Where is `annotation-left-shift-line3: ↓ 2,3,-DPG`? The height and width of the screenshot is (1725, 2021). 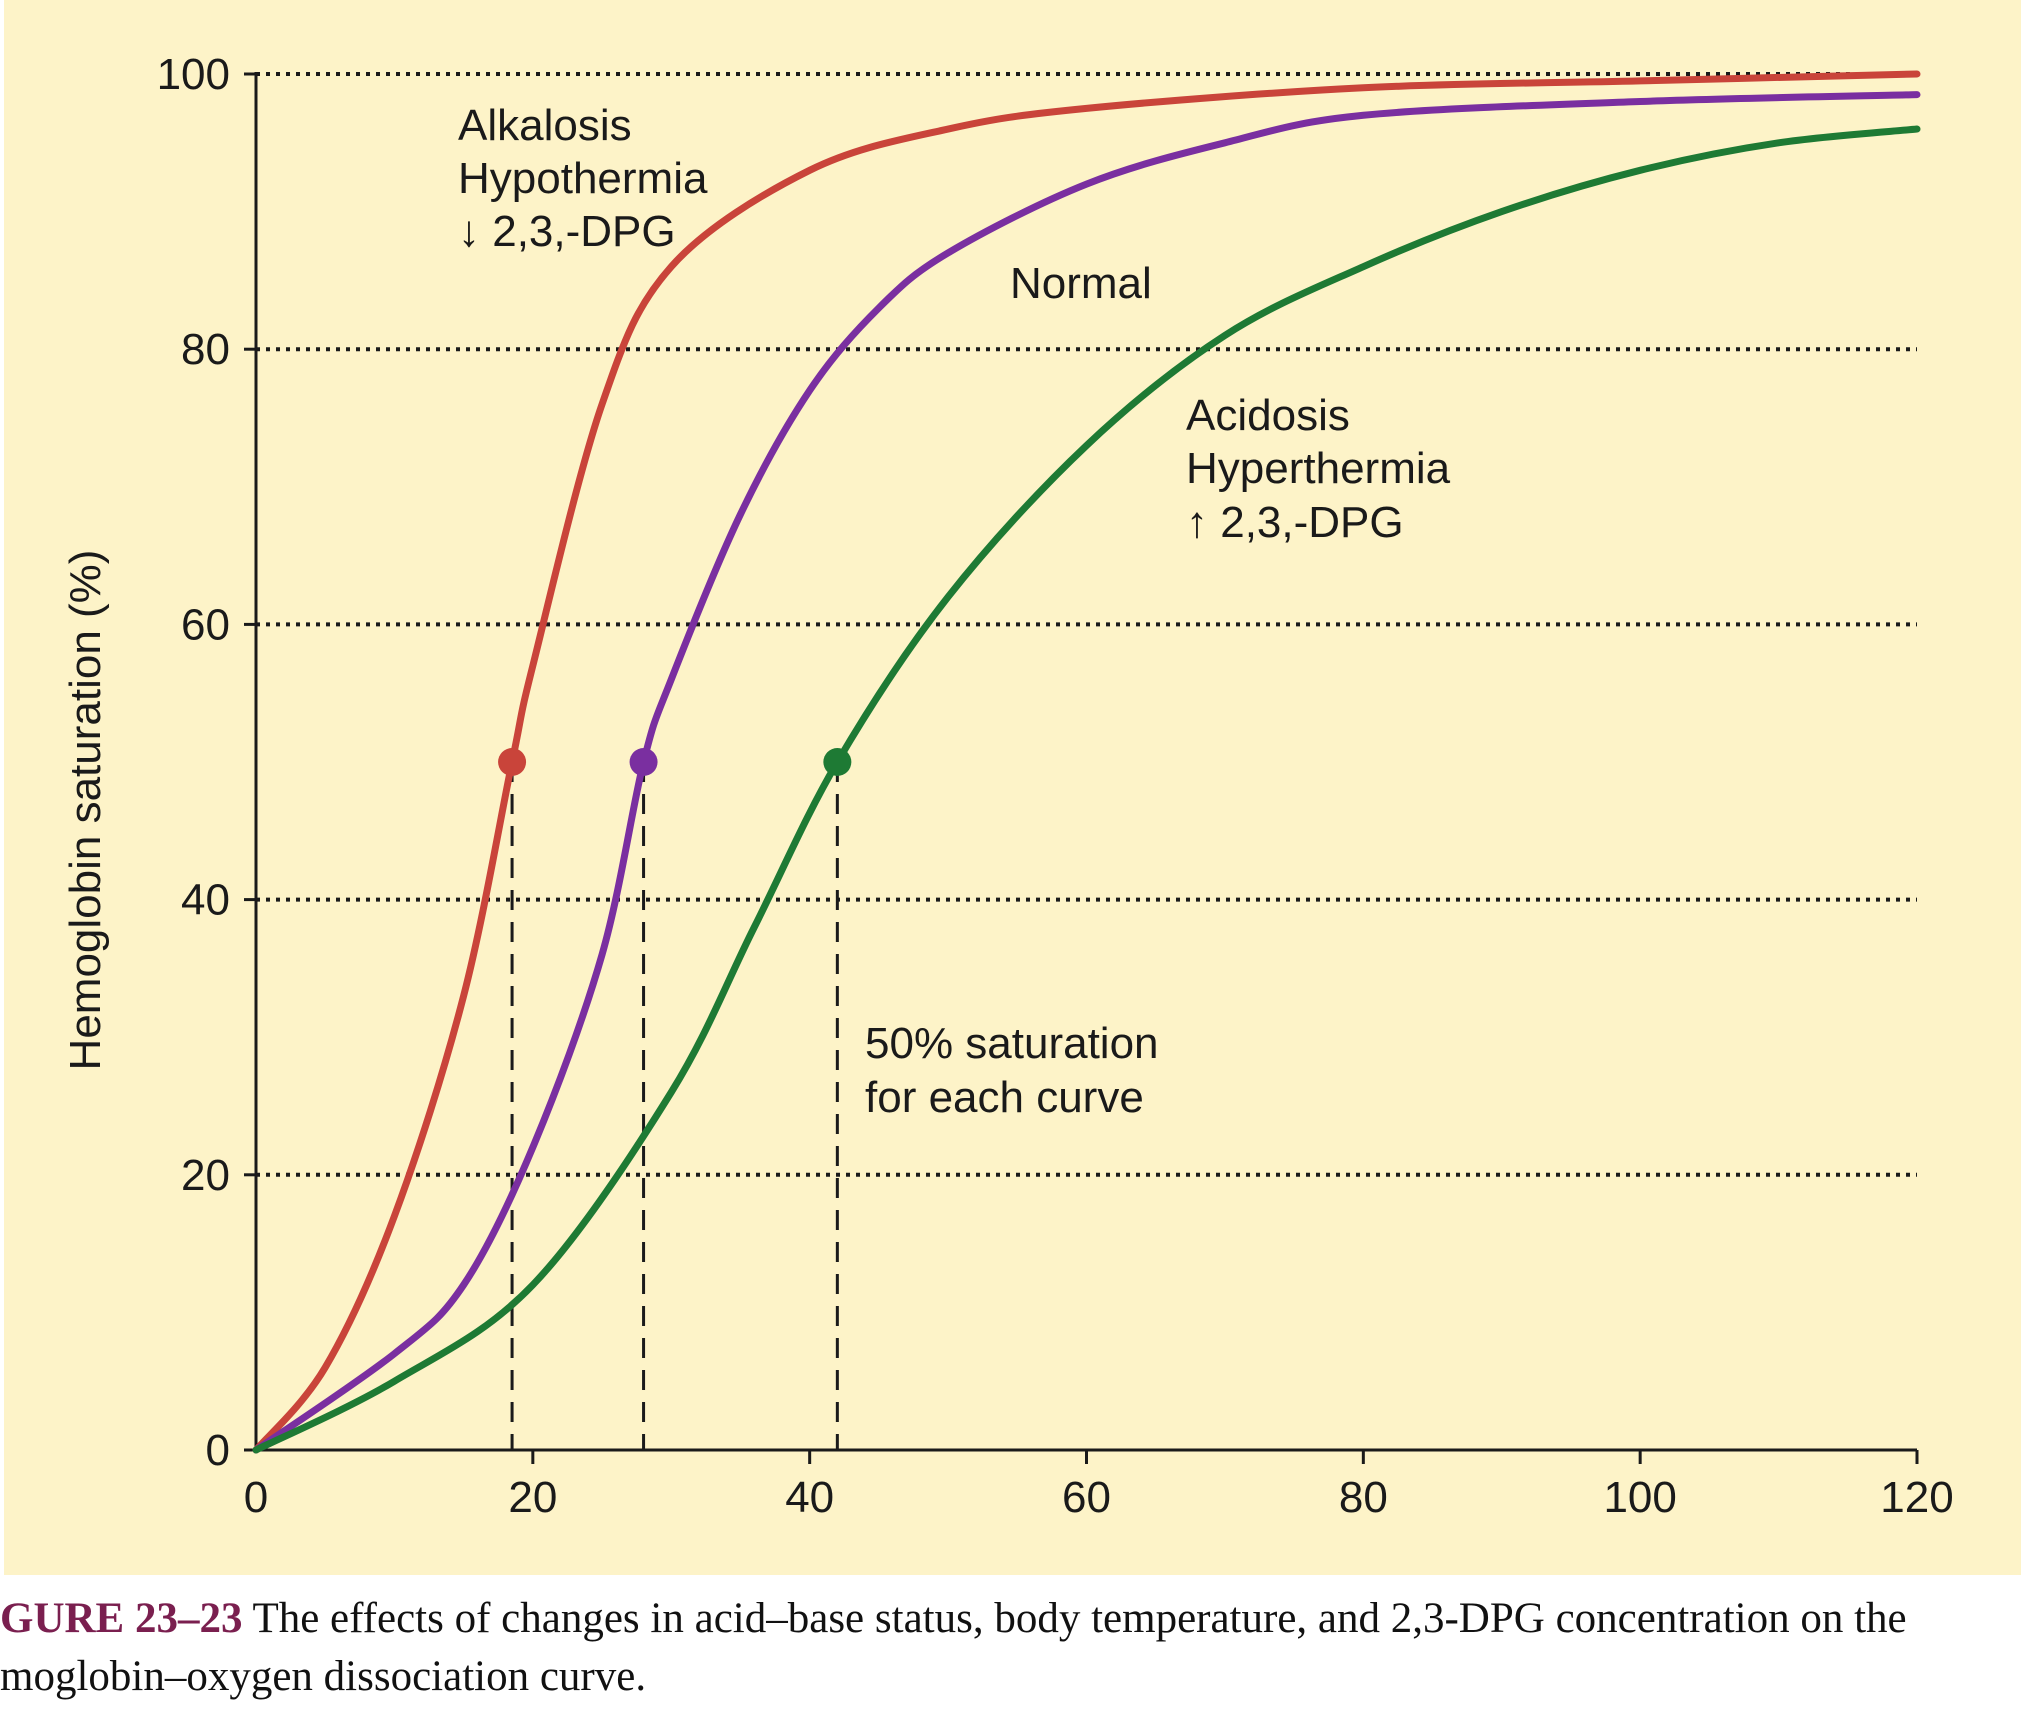 annotation-left-shift-line3: ↓ 2,3,-DPG is located at coordinates (567, 231).